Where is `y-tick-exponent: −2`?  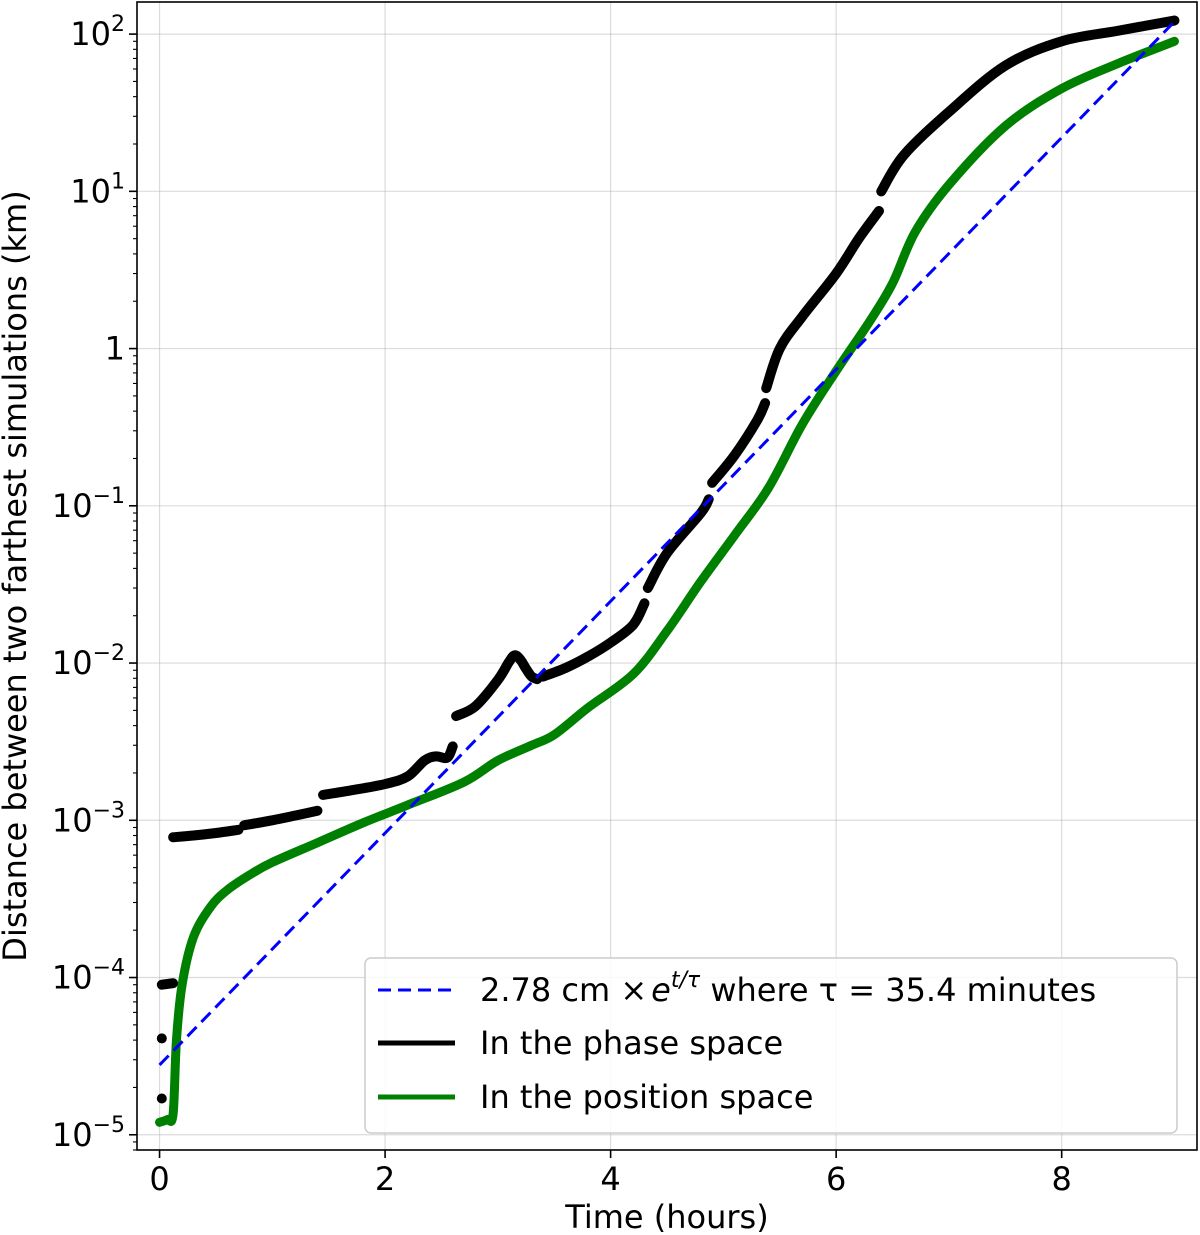
y-tick-exponent: −2 is located at coordinates (109, 653).